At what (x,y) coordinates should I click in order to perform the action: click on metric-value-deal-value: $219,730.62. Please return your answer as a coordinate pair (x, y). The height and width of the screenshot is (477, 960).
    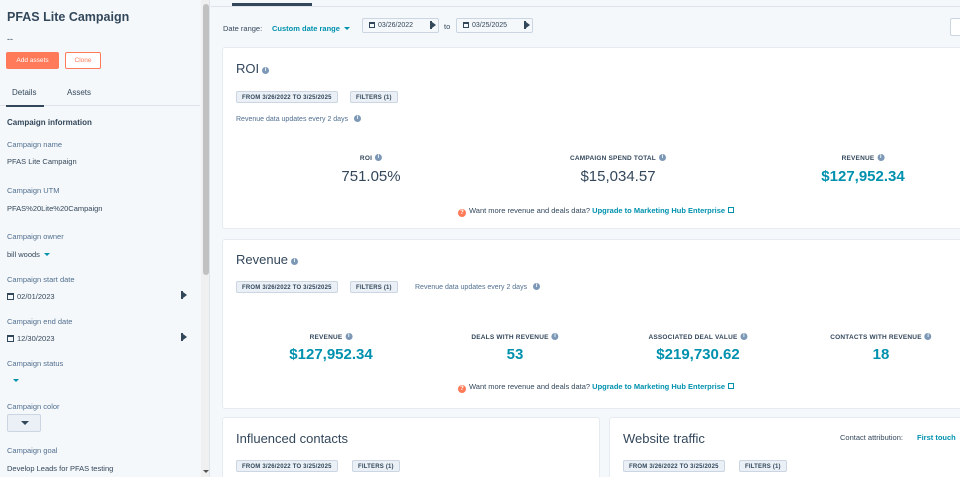
    Looking at the image, I should click on (698, 354).